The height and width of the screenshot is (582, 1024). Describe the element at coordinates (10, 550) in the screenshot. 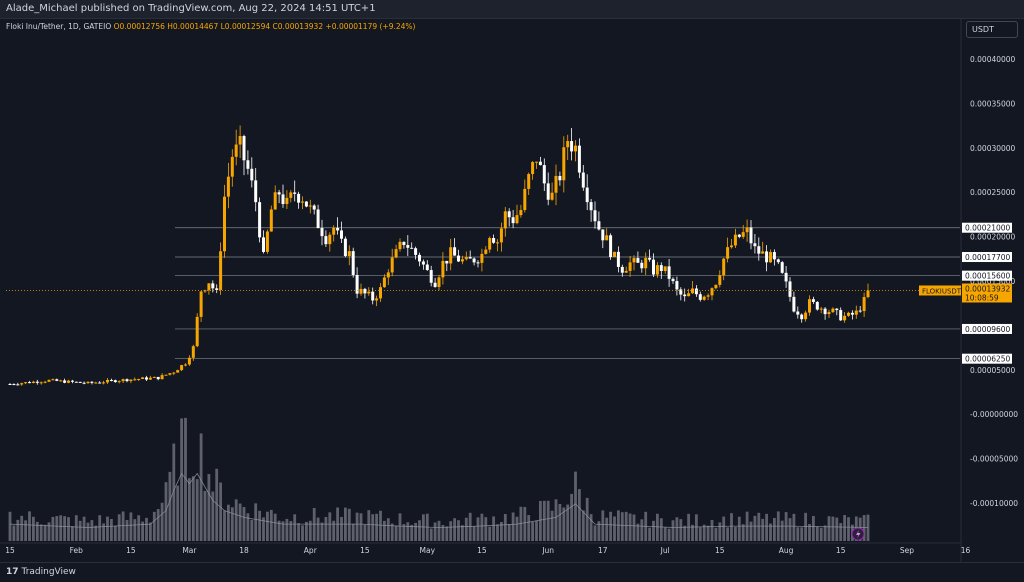

I see `x-tick-label-0: 15` at that location.